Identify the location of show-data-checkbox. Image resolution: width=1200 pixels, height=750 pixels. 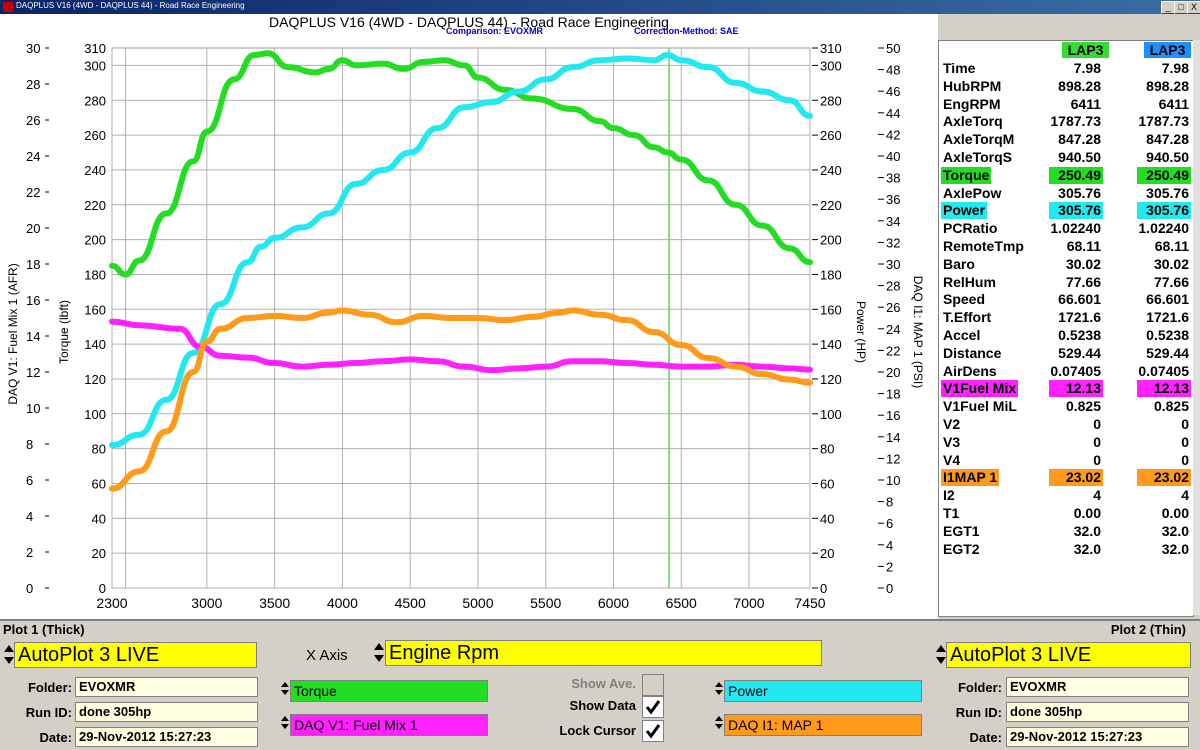
(653, 707).